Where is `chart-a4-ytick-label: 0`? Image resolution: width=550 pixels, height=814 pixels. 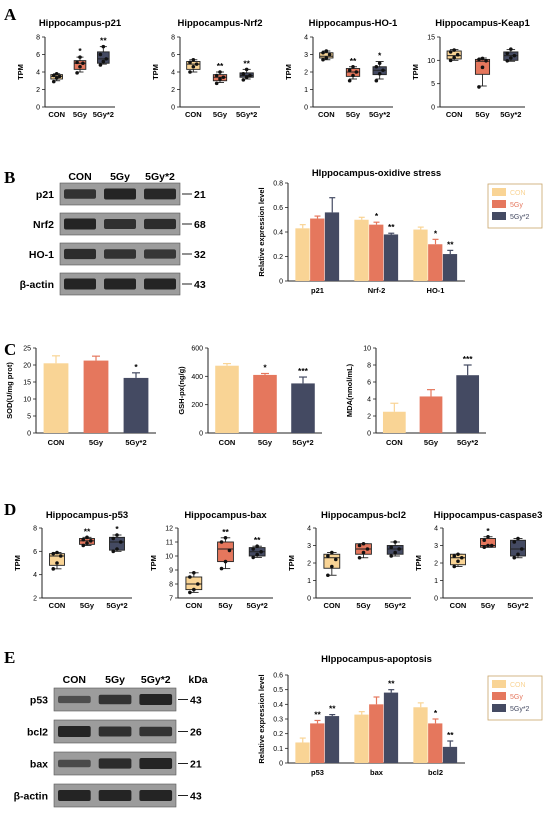 chart-a4-ytick-label: 0 is located at coordinates (433, 108).